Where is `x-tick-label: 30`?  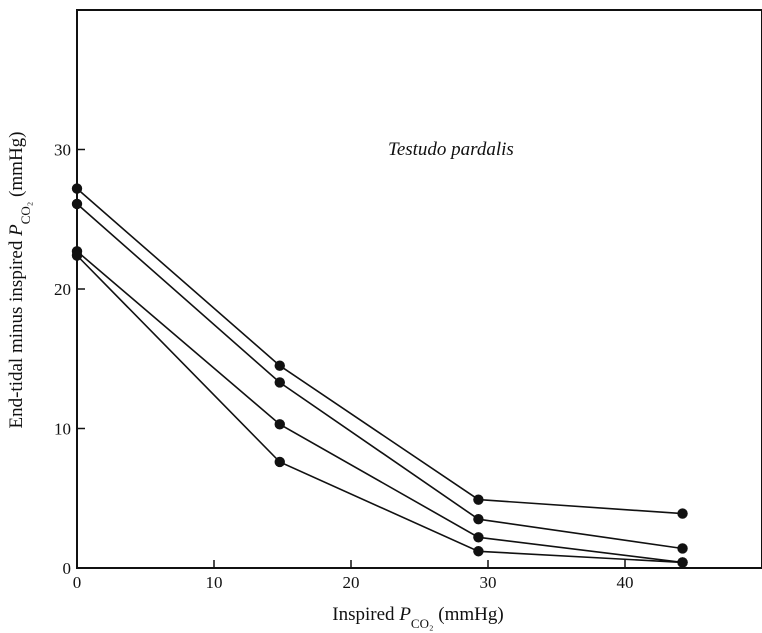 x-tick-label: 30 is located at coordinates (488, 582).